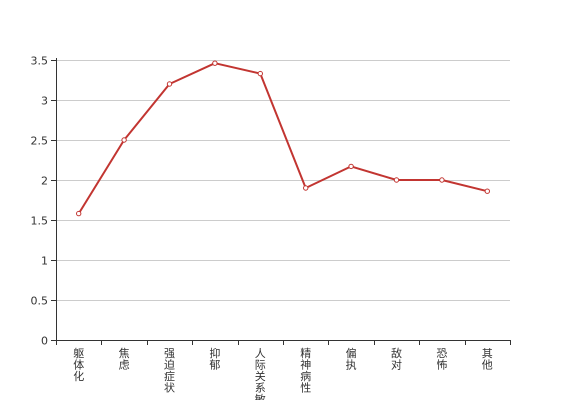 Image resolution: width=567 pixels, height=400 pixels. What do you see at coordinates (305, 371) in the screenshot?
I see `x-tick-label: 精神病性` at bounding box center [305, 371].